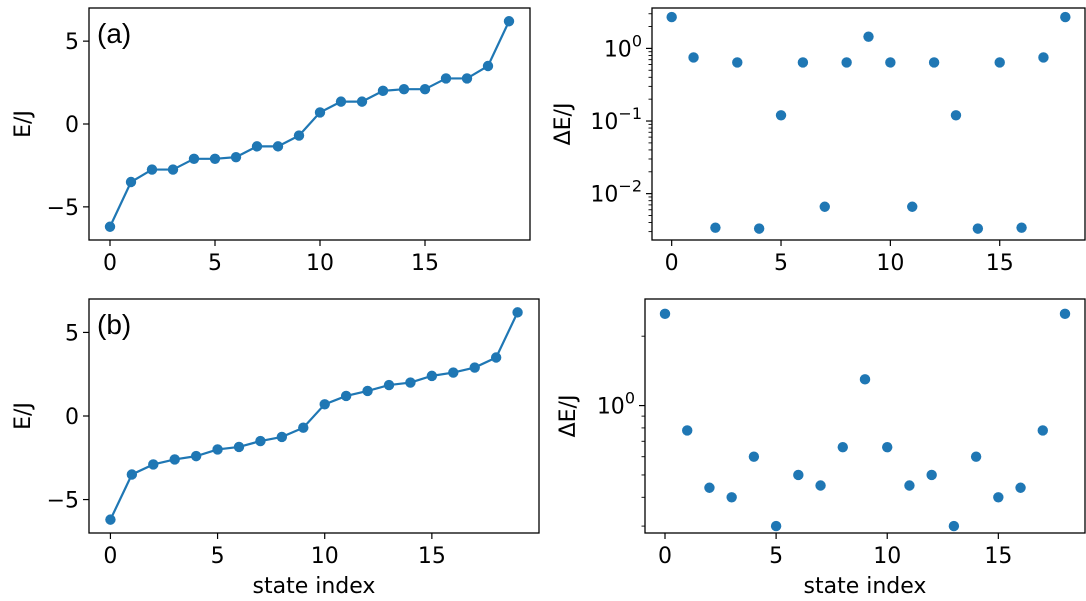 The width and height of the screenshot is (1086, 601). Describe the element at coordinates (314, 586) in the screenshot. I see `x-axis-label: state index` at that location.